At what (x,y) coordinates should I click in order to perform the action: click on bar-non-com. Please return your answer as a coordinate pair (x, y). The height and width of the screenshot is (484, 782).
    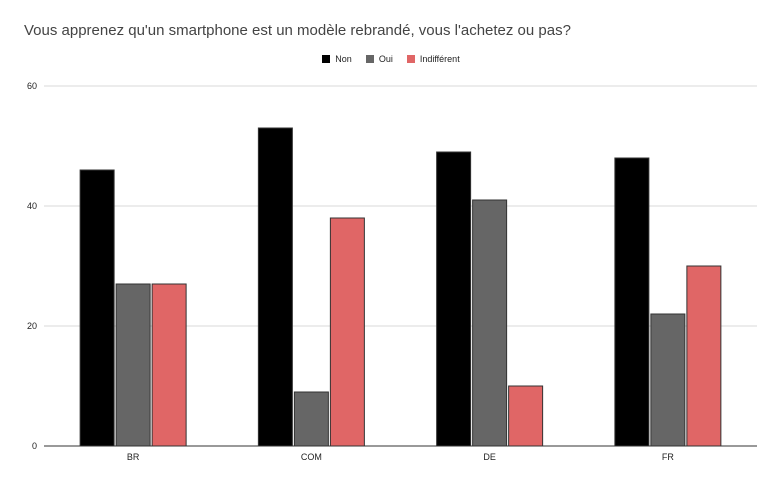
    Looking at the image, I should click on (275, 287).